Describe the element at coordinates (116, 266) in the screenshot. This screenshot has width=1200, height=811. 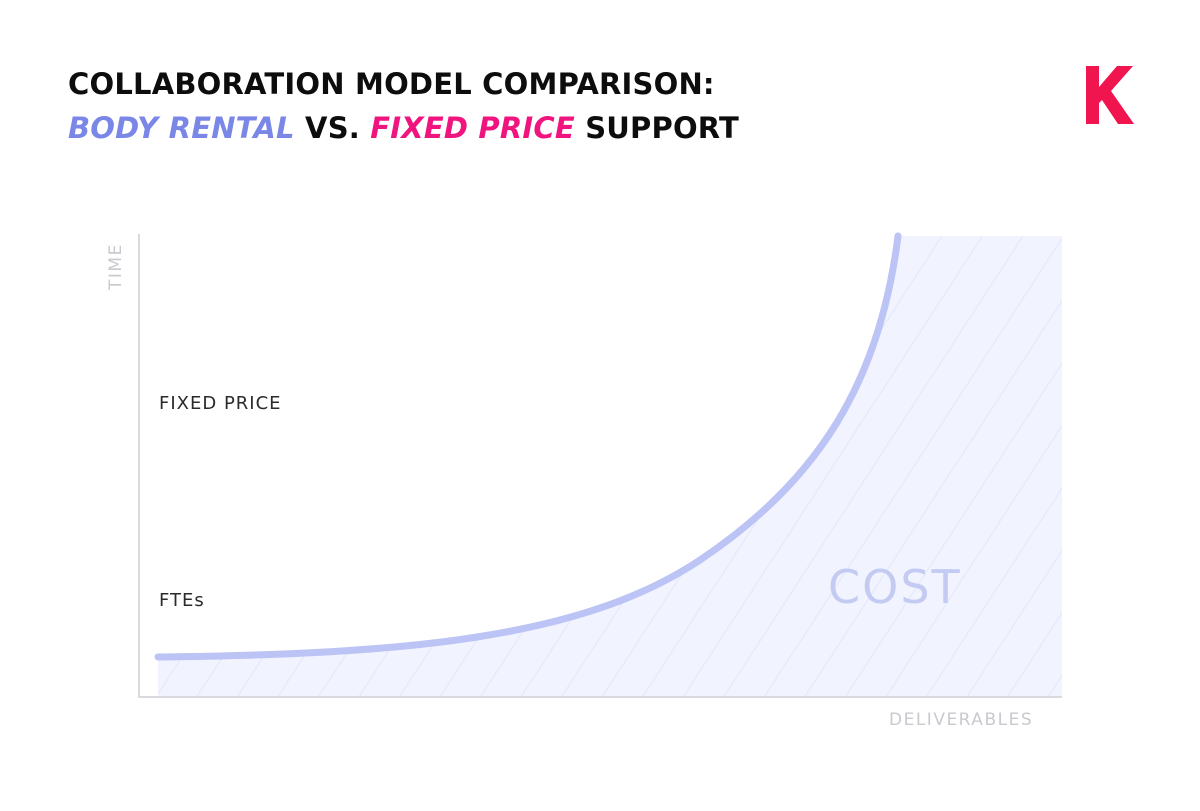
I see `y-axis-label: TIME` at that location.